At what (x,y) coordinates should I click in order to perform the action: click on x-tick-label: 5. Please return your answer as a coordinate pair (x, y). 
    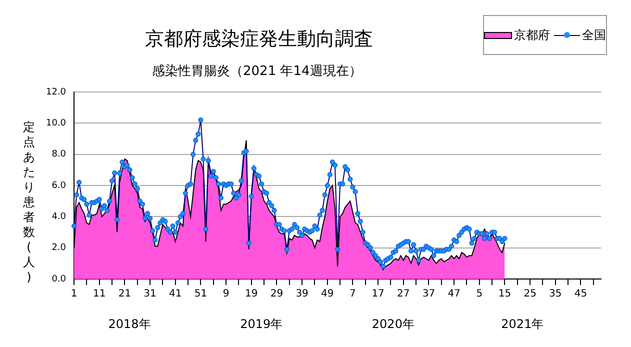
    Looking at the image, I should click on (479, 294).